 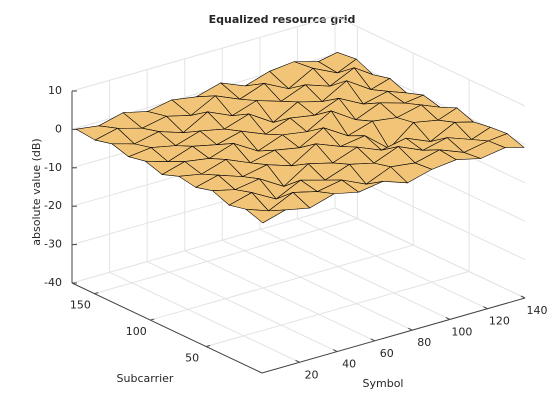 I want to click on x-tick-label: 140, so click(x=537, y=310).